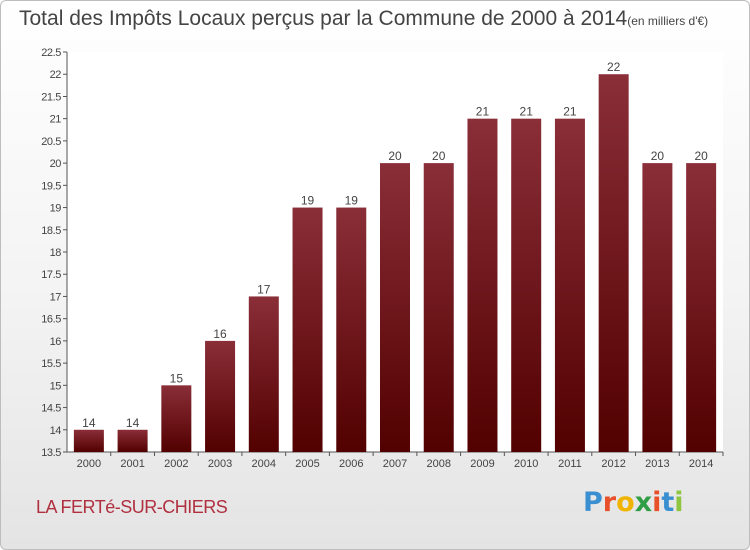  I want to click on y-tick-label: 20.5, so click(51, 142).